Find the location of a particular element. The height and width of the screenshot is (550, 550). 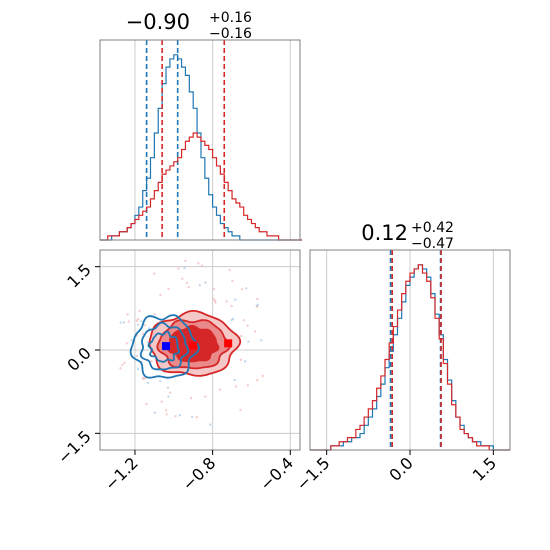

x-tick-label: −0.8 is located at coordinates (199, 473).